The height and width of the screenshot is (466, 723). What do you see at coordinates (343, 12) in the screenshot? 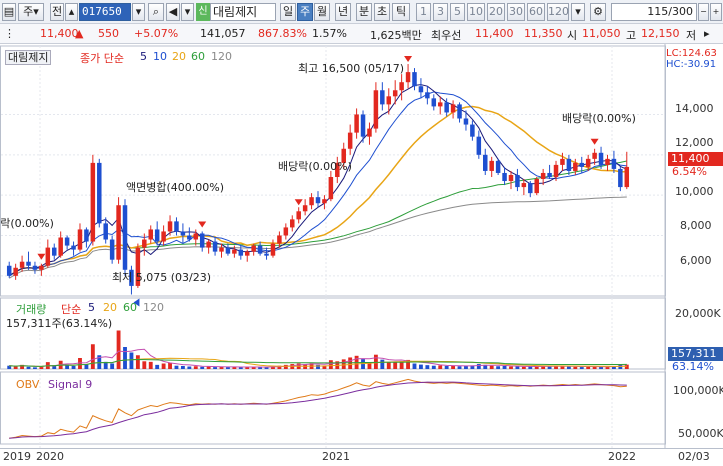
I see `period-year: 년` at bounding box center [343, 12].